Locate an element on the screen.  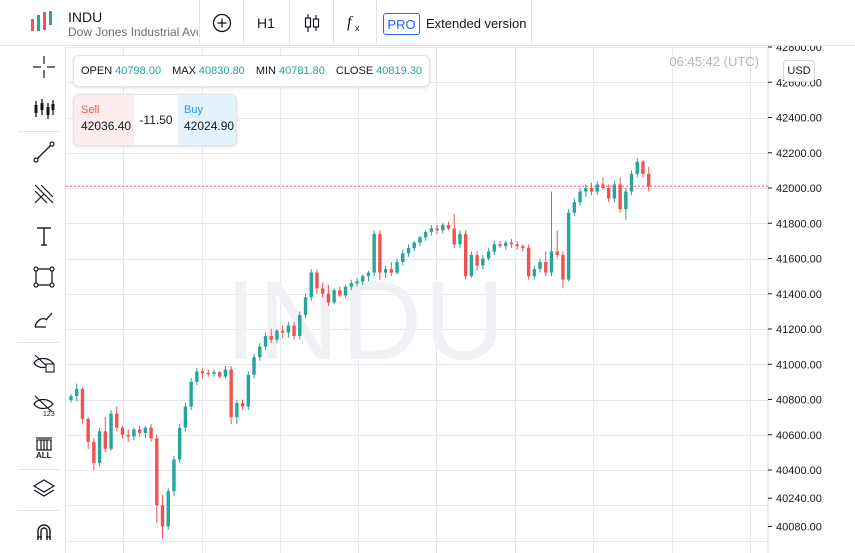
hide-drawings-icon is located at coordinates (44, 363).